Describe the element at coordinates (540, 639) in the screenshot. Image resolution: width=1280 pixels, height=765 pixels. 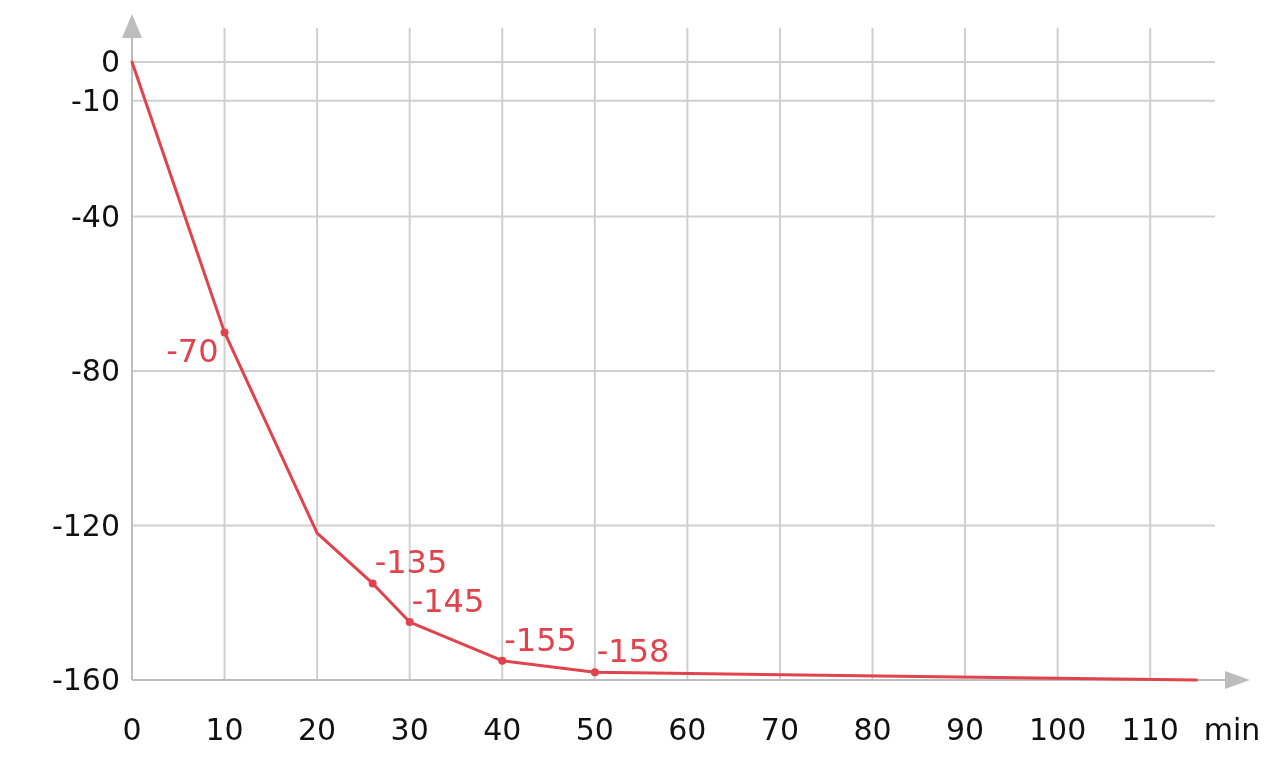
I see `data-label: -155` at that location.